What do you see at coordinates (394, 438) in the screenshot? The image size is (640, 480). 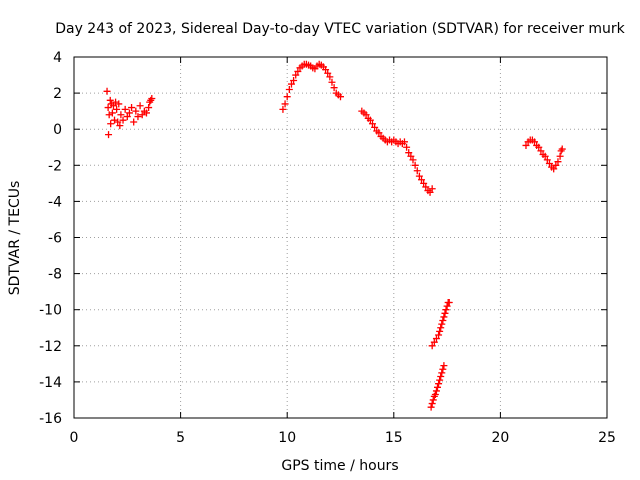 I see `x-tick-label: 15` at bounding box center [394, 438].